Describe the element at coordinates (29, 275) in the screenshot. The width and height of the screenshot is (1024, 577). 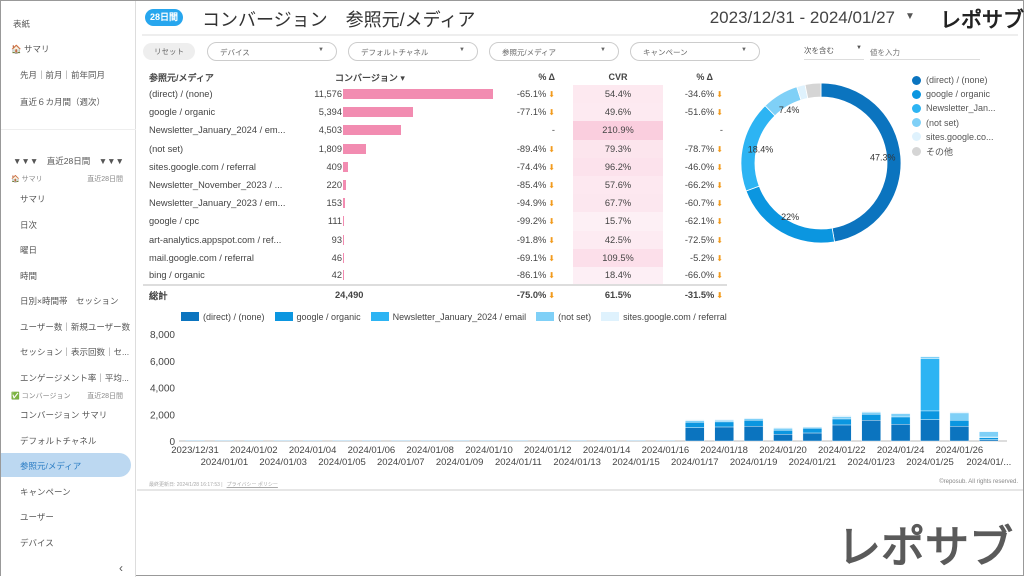
I see `sidebar-item: 時間` at that location.